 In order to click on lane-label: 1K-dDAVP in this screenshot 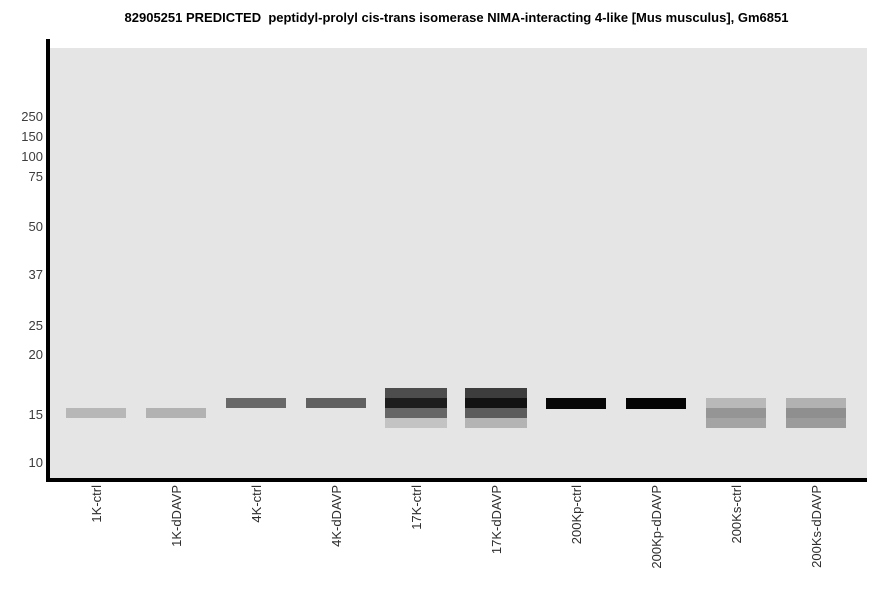, I will do `click(176, 516)`.